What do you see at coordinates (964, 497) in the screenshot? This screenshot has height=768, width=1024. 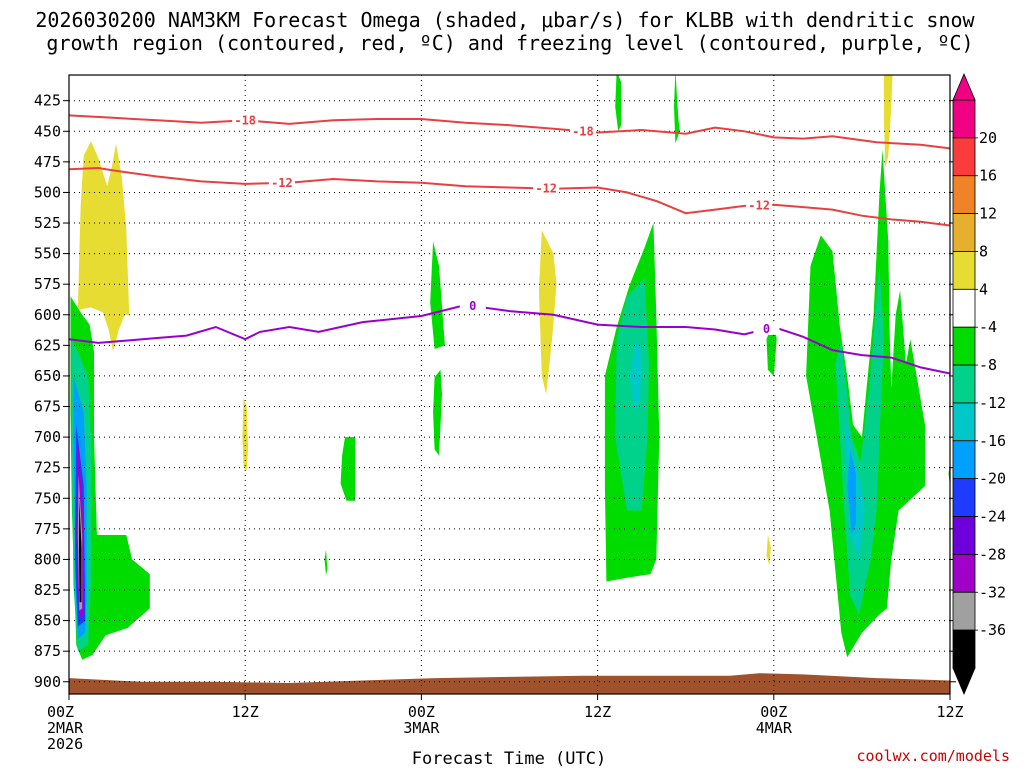 I see `colorbar-bin-neg20` at bounding box center [964, 497].